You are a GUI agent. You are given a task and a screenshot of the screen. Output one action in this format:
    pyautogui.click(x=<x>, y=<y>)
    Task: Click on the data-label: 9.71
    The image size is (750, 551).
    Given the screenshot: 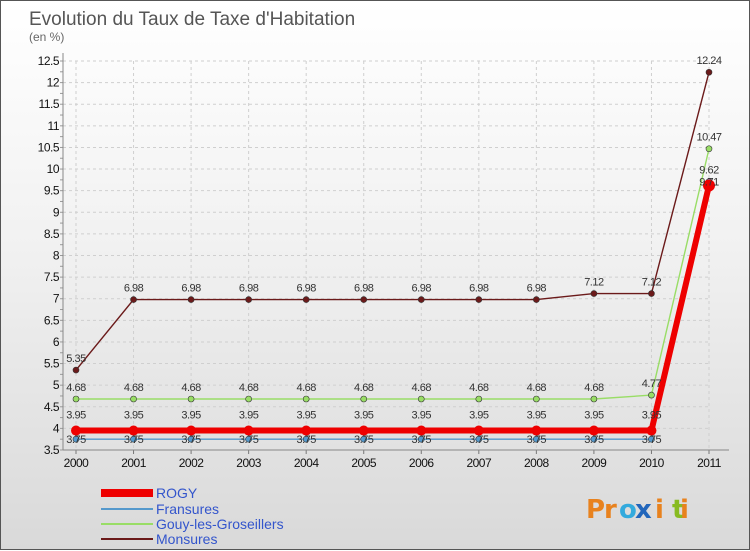 What is the action you would take?
    pyautogui.click(x=709, y=183)
    